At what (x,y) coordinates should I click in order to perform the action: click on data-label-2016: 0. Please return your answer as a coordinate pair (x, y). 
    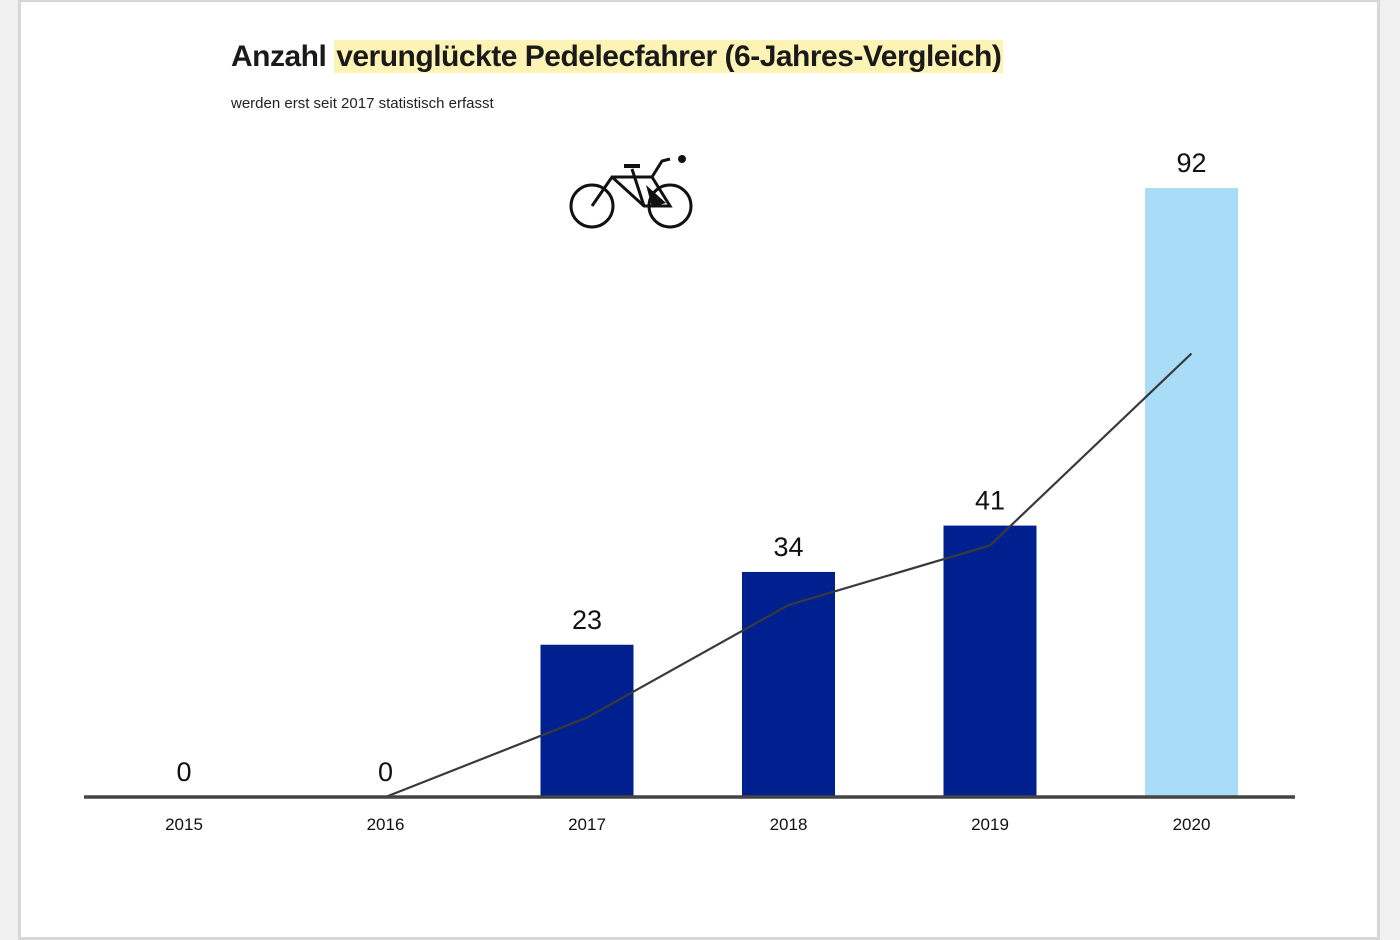
    Looking at the image, I should click on (385, 772).